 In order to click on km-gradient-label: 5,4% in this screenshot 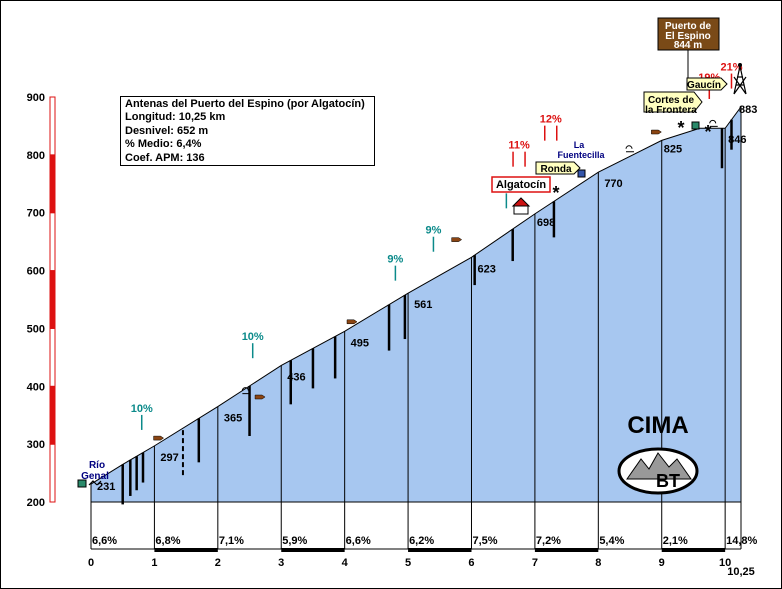, I will do `click(611, 541)`.